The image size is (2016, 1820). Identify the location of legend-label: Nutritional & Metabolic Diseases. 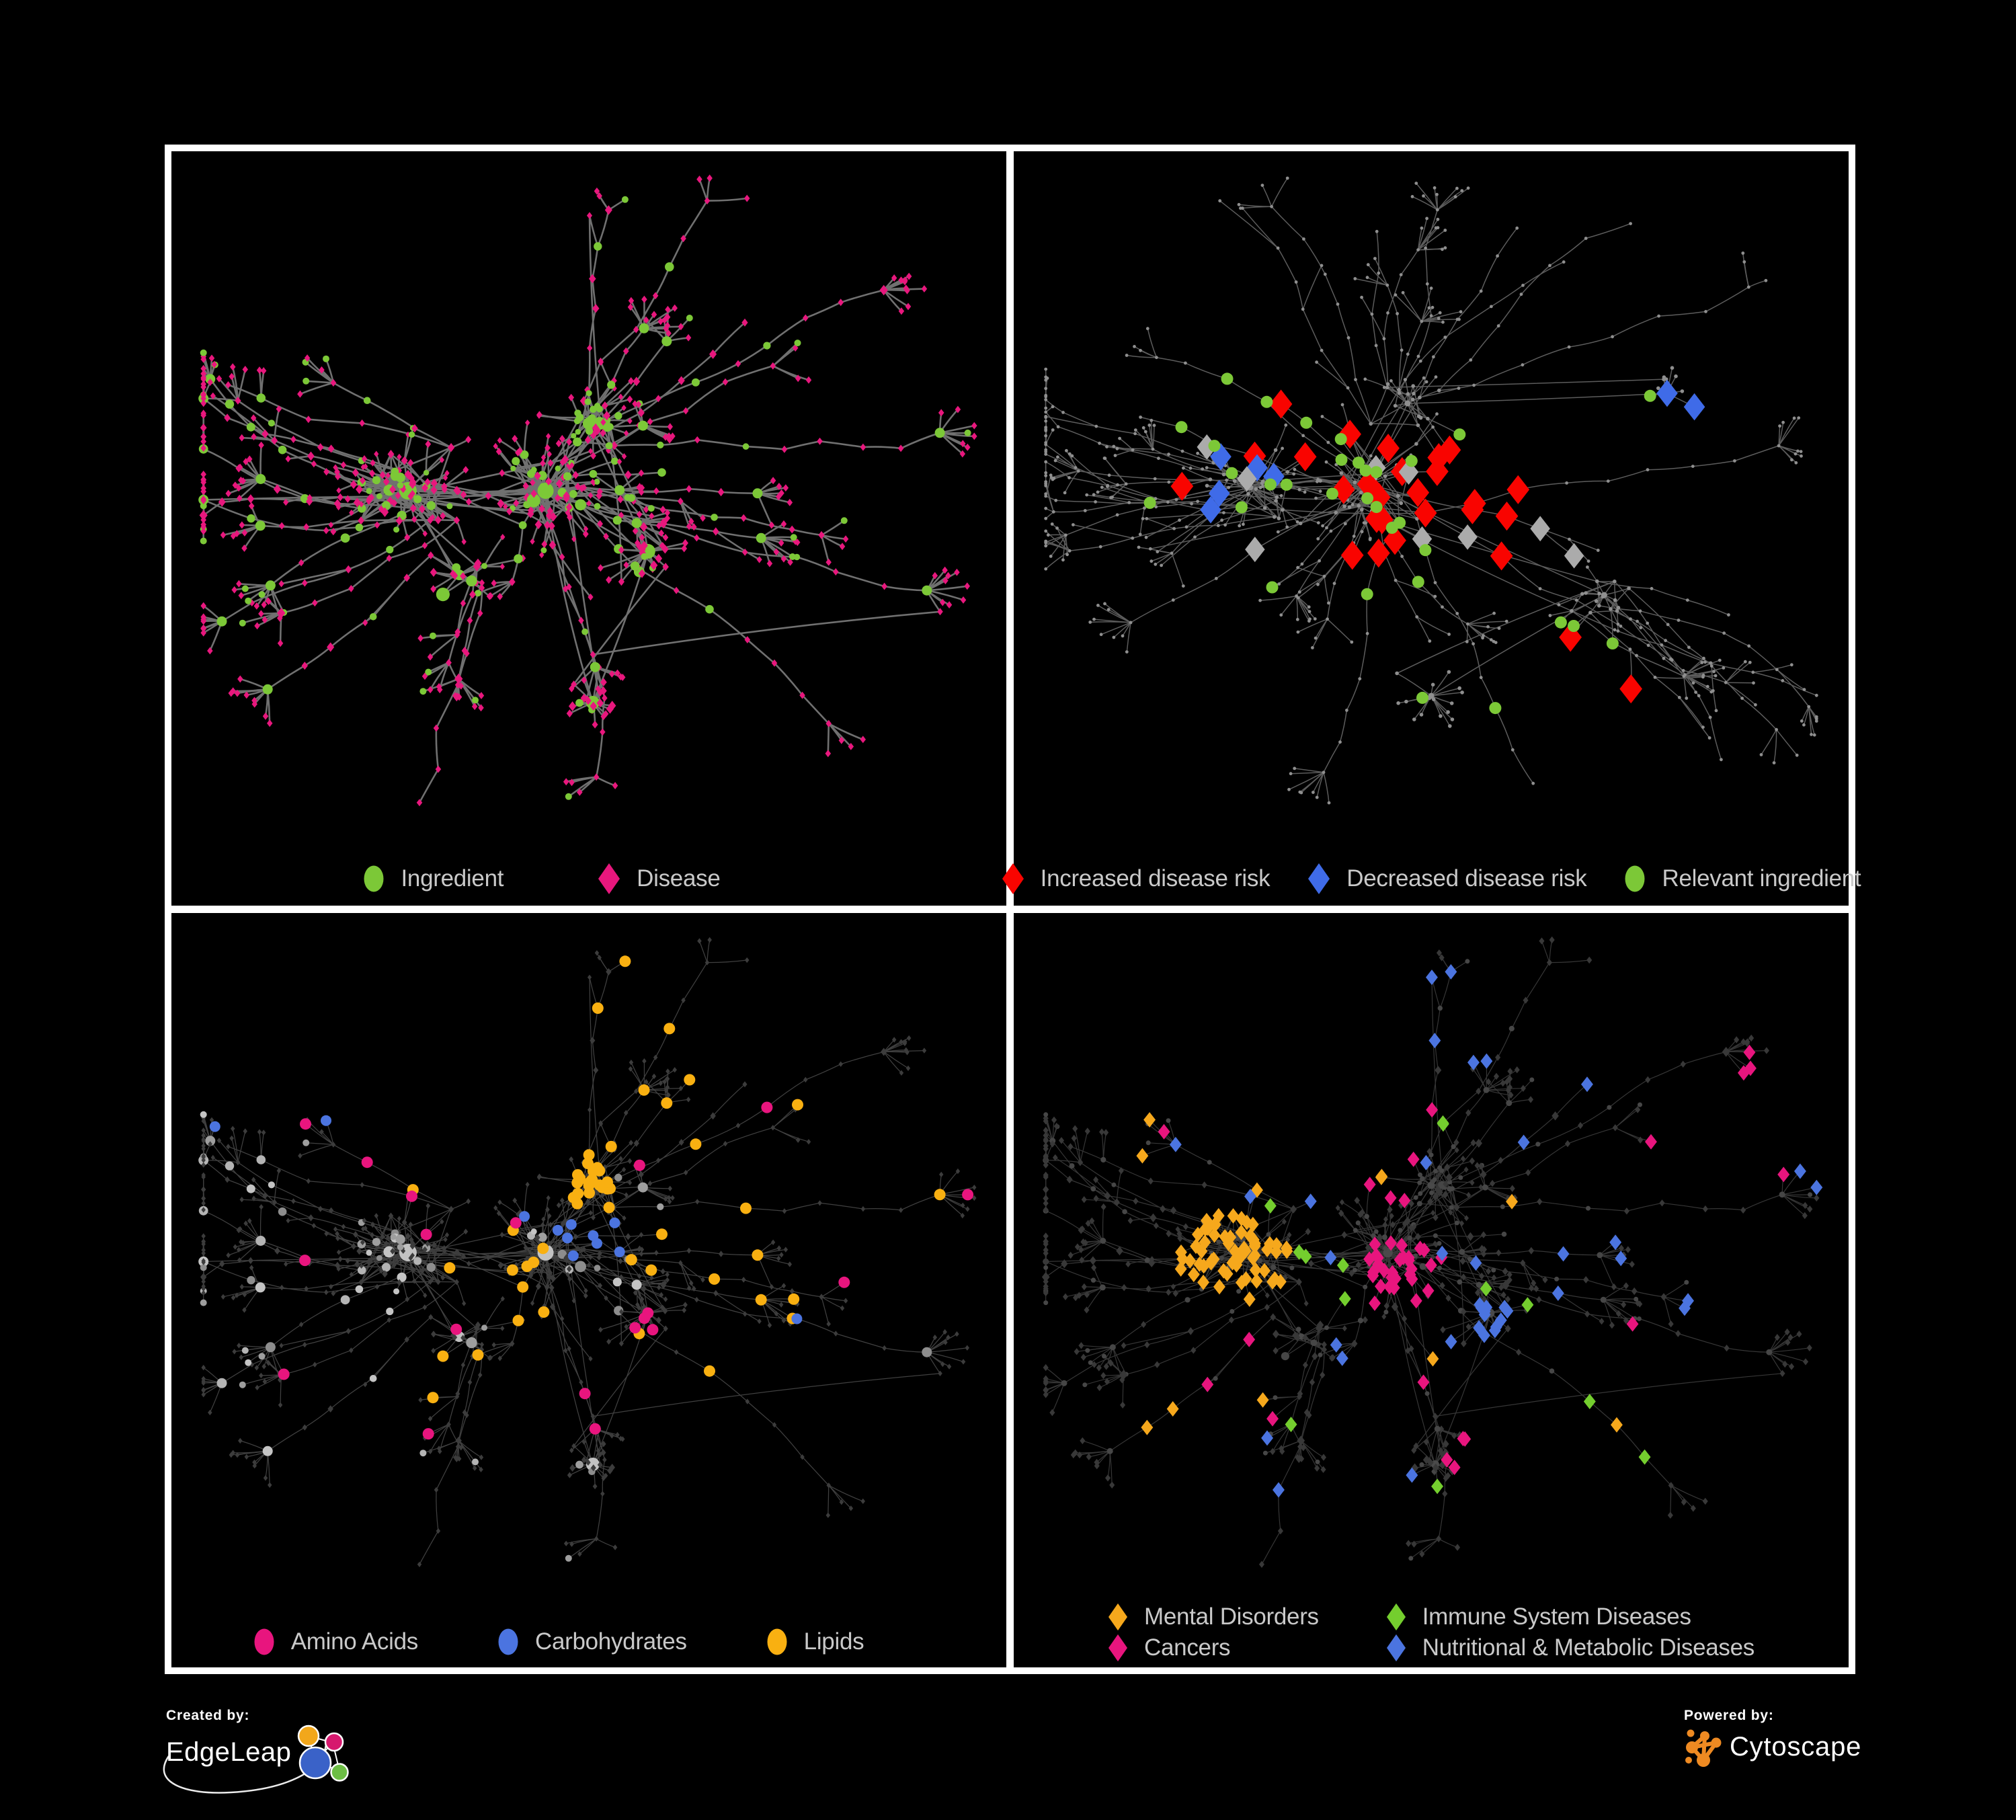
(1588, 1647).